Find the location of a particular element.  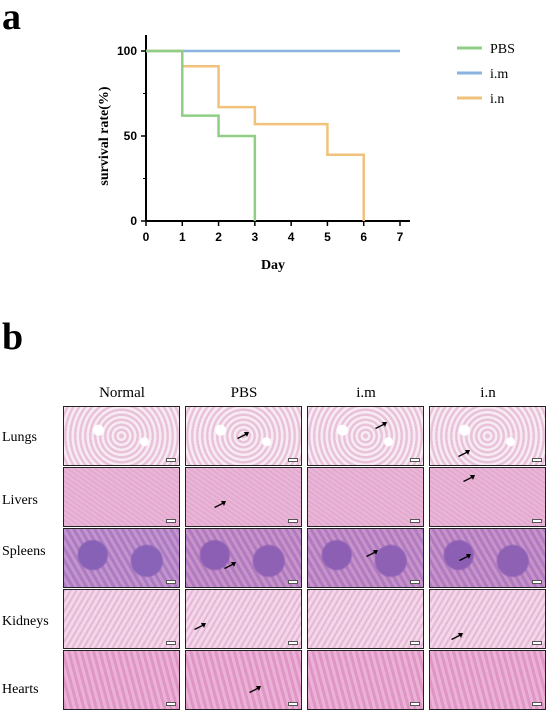

y-axis-label: survival rate(%) is located at coordinates (104, 135).